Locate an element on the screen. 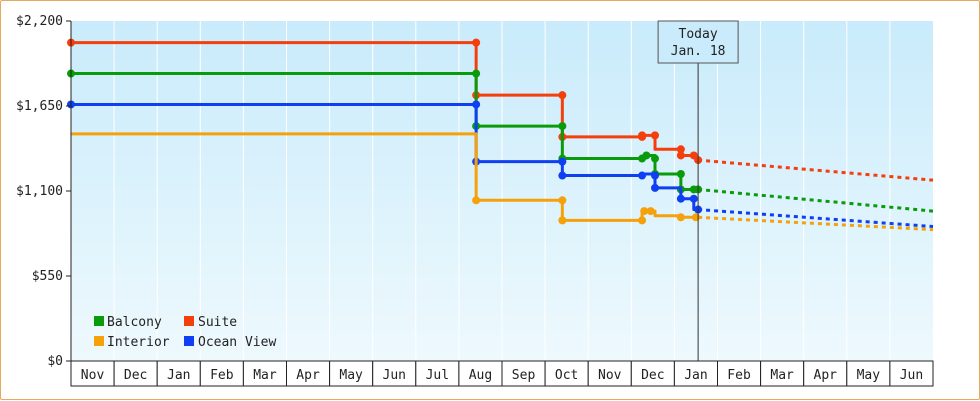 This screenshot has height=401, width=980. y-tick-label: $0 is located at coordinates (55, 361).